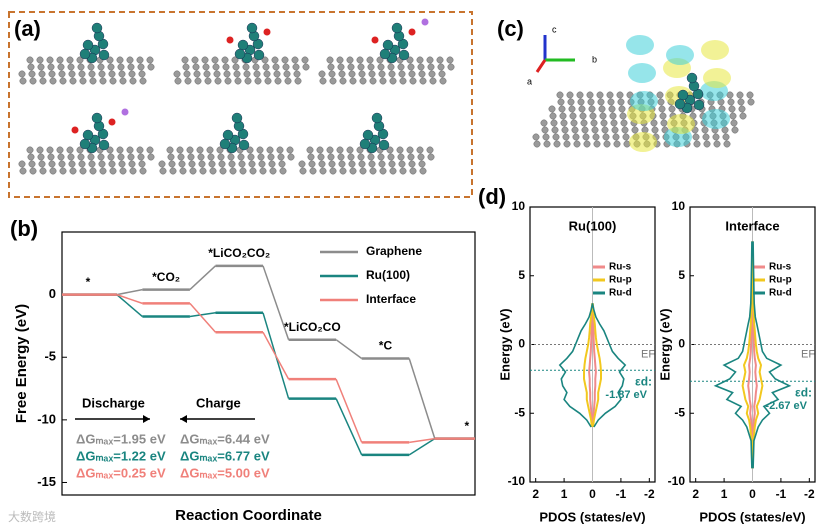  I want to click on panel-label: (a), so click(27, 28).